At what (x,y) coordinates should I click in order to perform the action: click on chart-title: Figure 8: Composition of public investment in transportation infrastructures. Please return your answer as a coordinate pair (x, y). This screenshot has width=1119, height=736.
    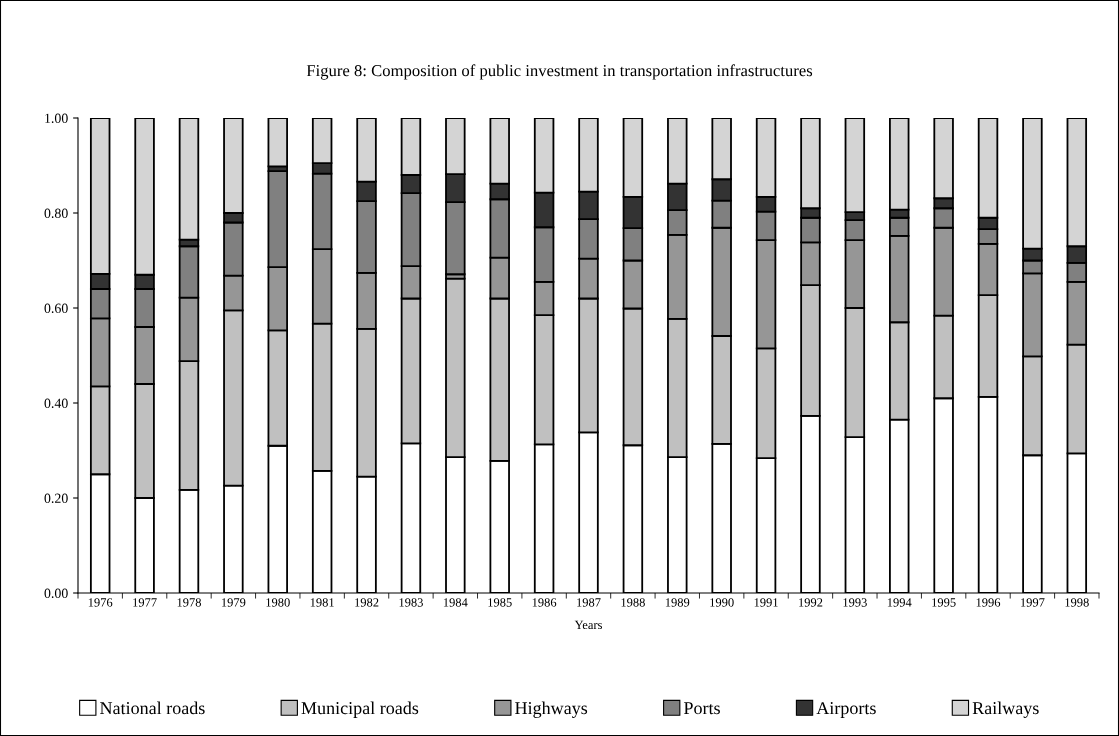
    Looking at the image, I should click on (559, 72).